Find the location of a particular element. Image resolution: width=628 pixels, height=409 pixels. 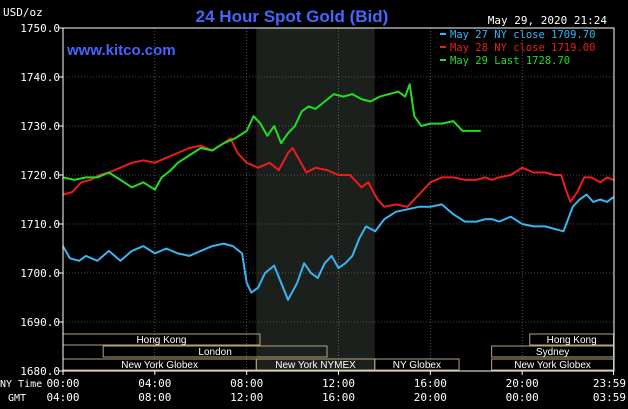

y-tick-label: 1680.0 is located at coordinates (40, 371).